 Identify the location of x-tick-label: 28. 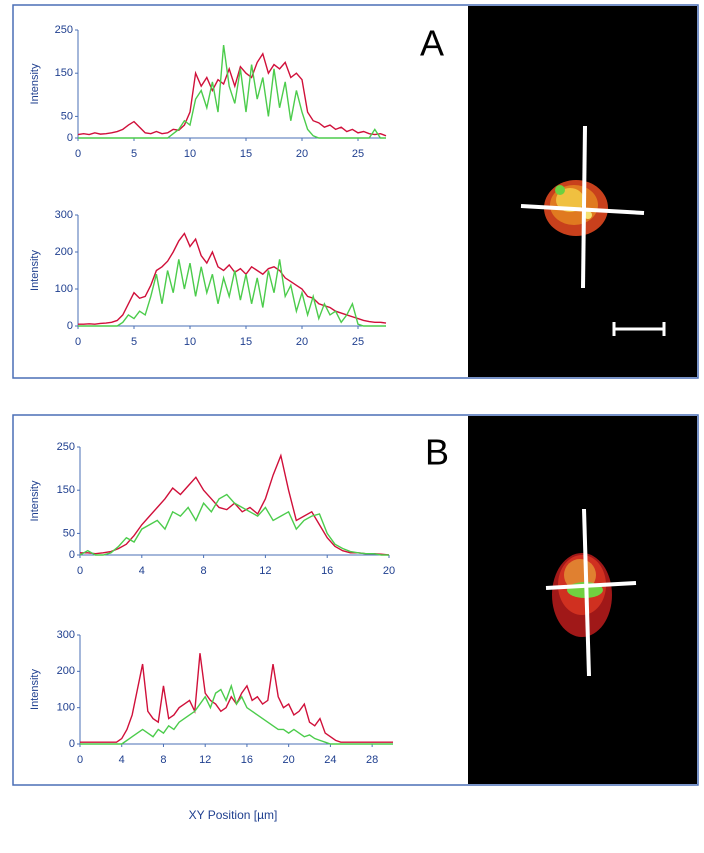
(372, 760).